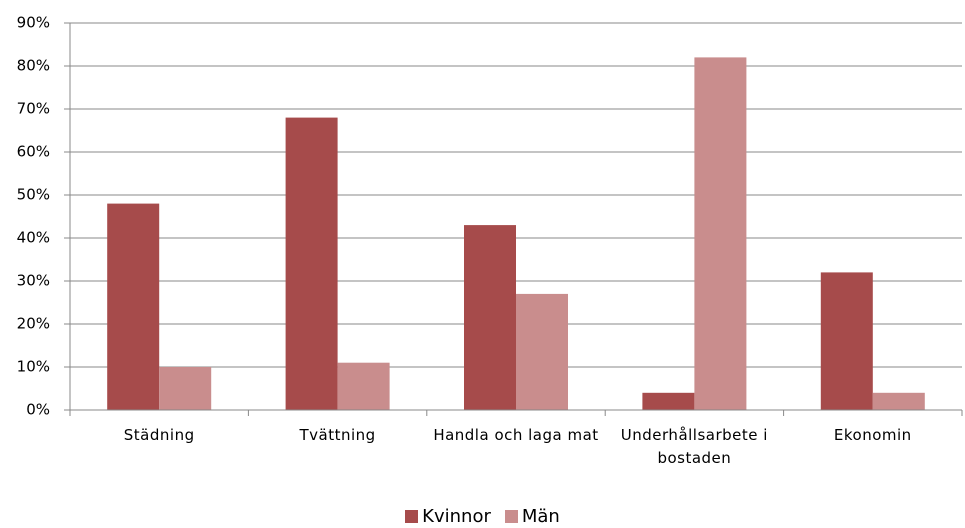  I want to click on x-tick-label: Tvättning, so click(337, 435).